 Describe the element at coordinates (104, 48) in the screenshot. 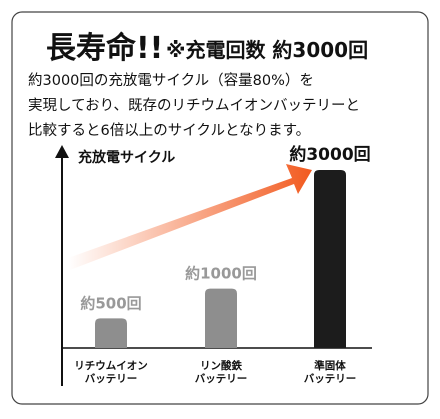

I see `title: 長寿命!!` at that location.